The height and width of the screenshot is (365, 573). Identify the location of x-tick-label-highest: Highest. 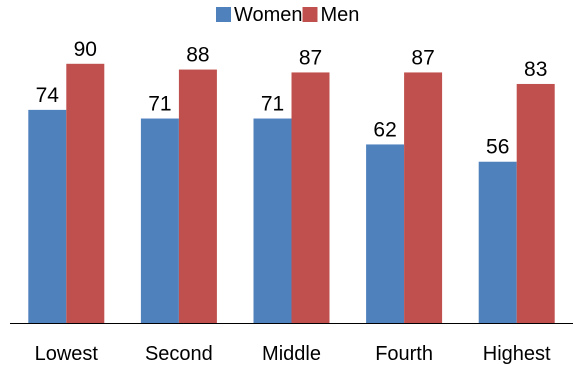
(517, 354).